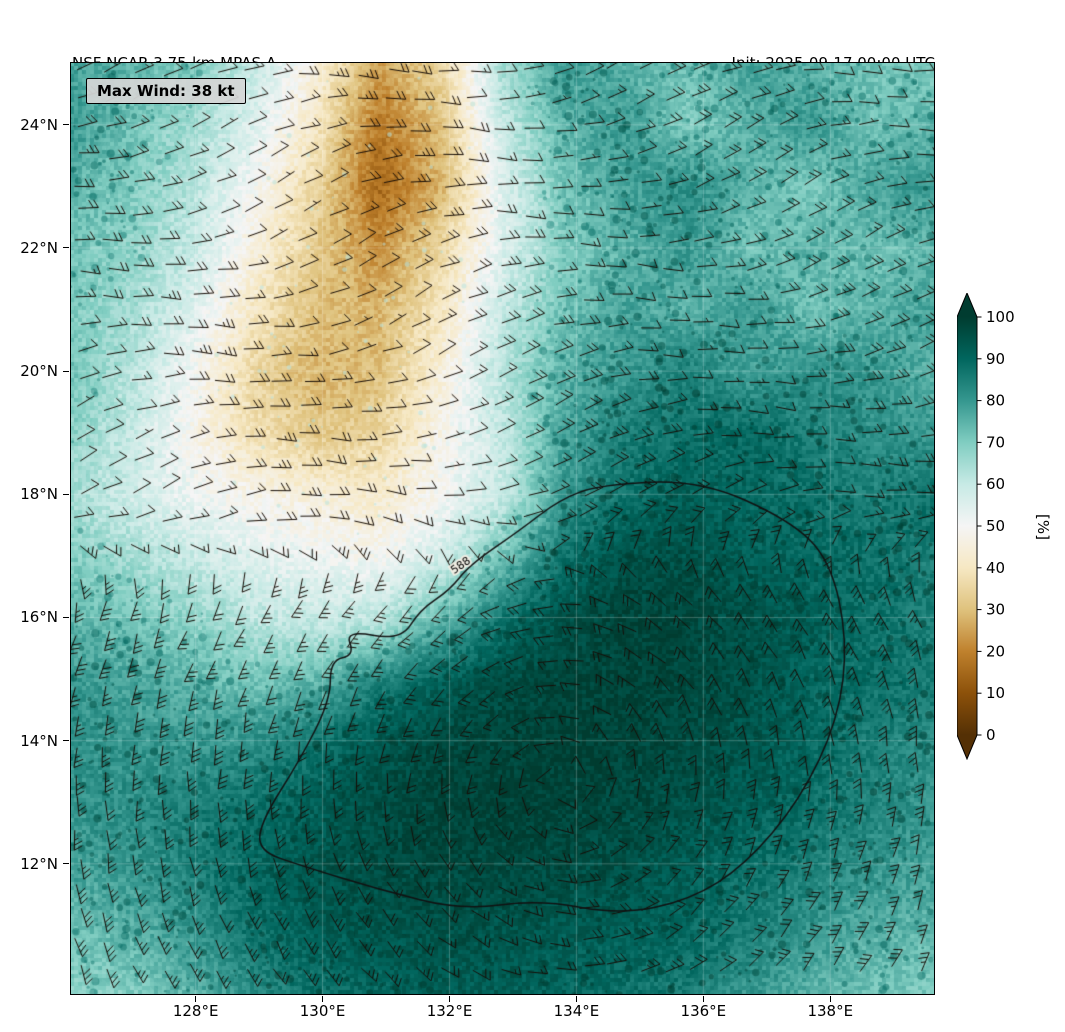 This screenshot has width=1065, height=1032. I want to click on y-axis-tick-label: 20°N, so click(39, 371).